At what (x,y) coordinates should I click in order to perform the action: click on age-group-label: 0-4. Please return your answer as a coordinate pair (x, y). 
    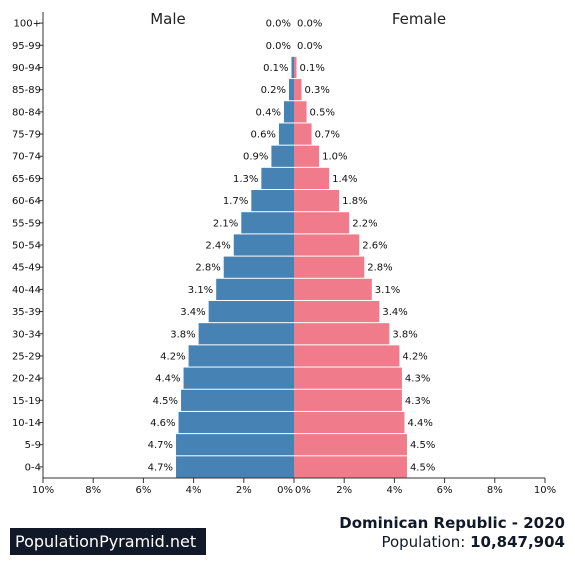
    Looking at the image, I should click on (33, 467).